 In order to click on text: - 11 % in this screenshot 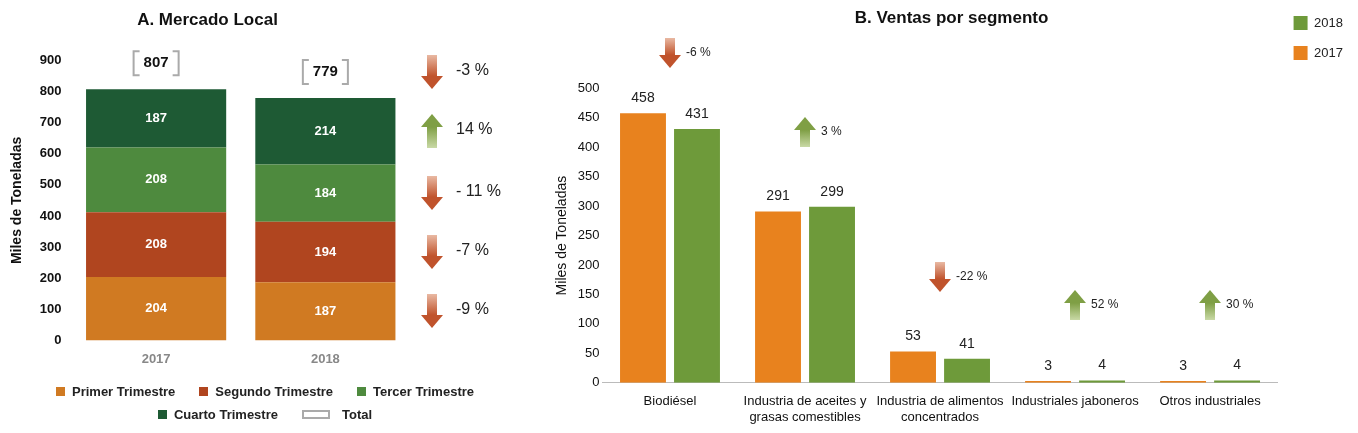, I will do `click(479, 191)`.